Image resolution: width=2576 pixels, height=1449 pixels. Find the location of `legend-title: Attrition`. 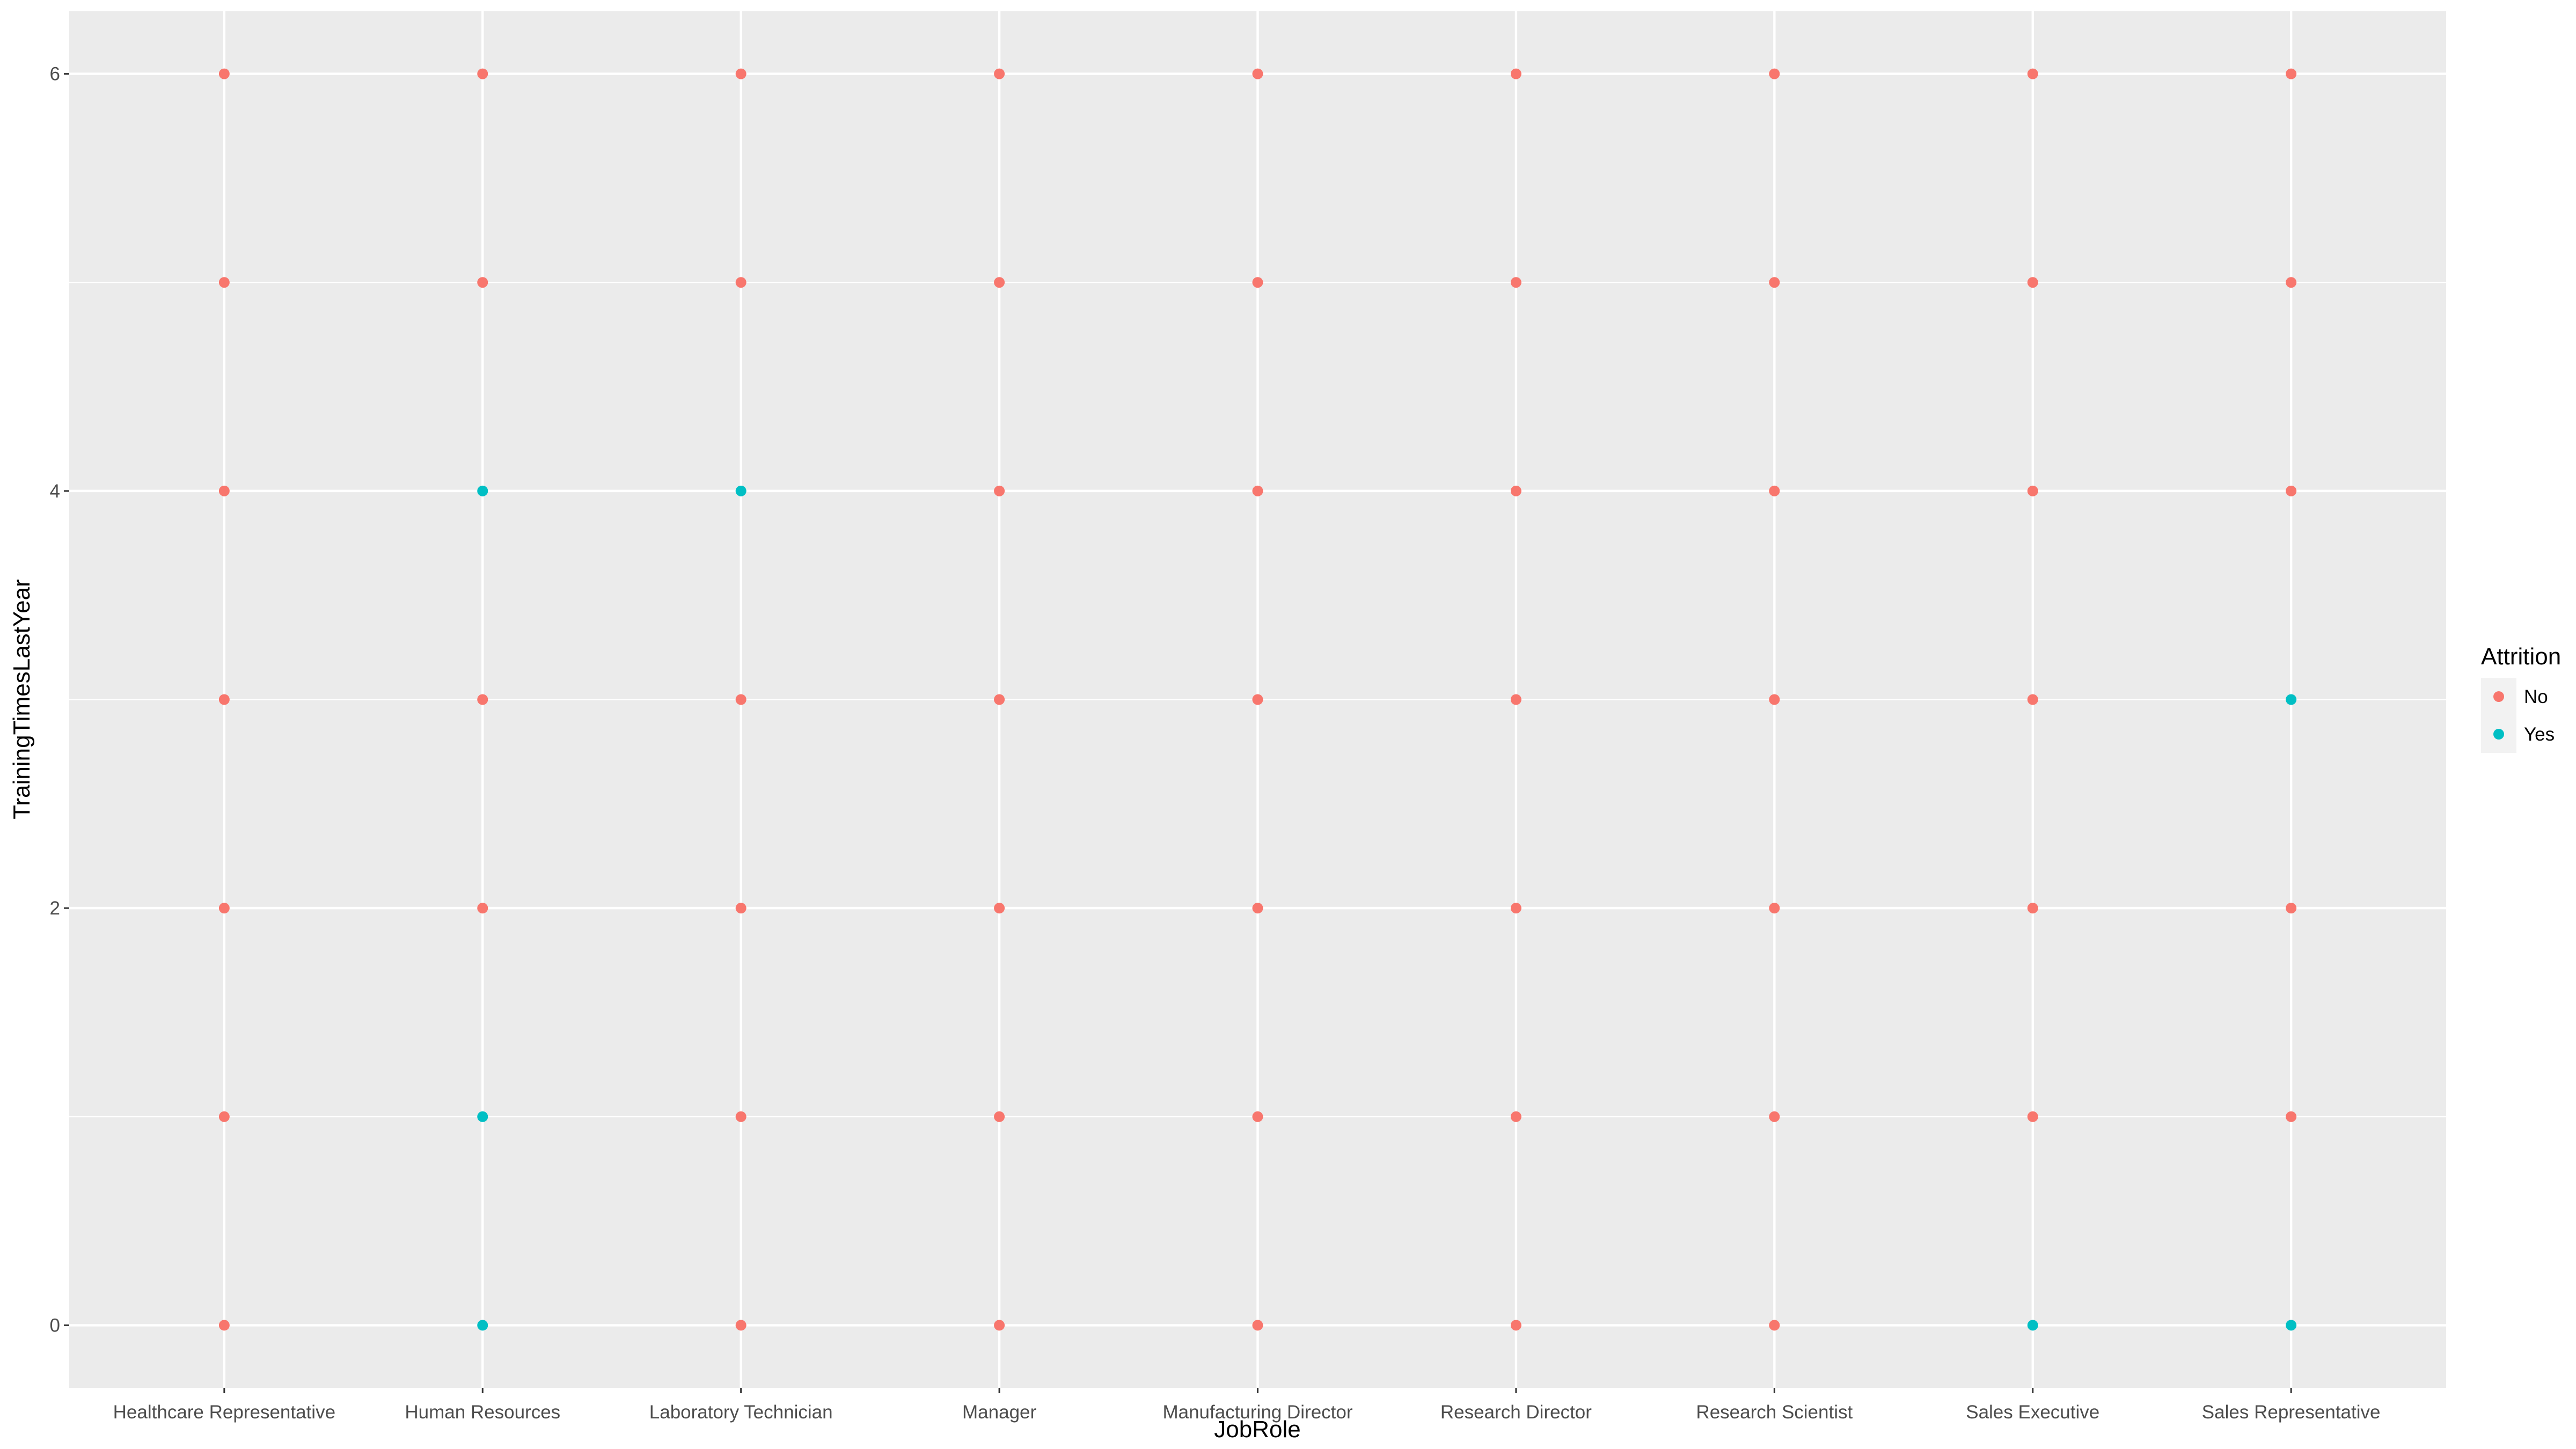

legend-title: Attrition is located at coordinates (2521, 656).